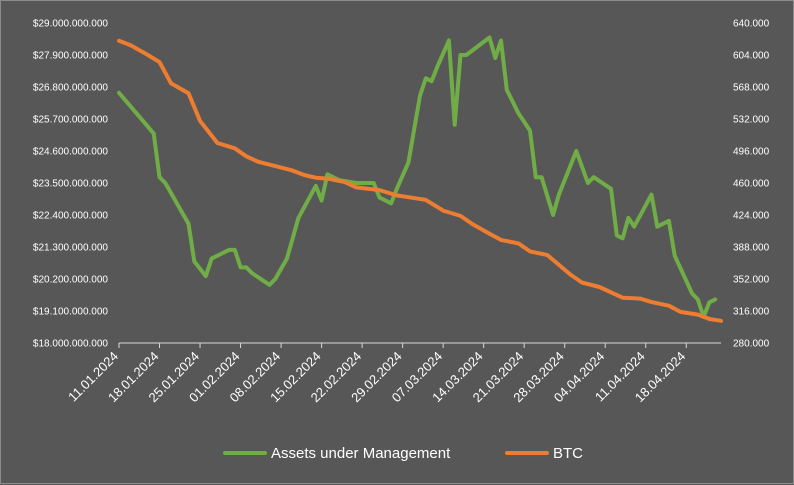  Describe the element at coordinates (71, 280) in the screenshot. I see `y-left-tick-label: $20.200.000.000` at that location.